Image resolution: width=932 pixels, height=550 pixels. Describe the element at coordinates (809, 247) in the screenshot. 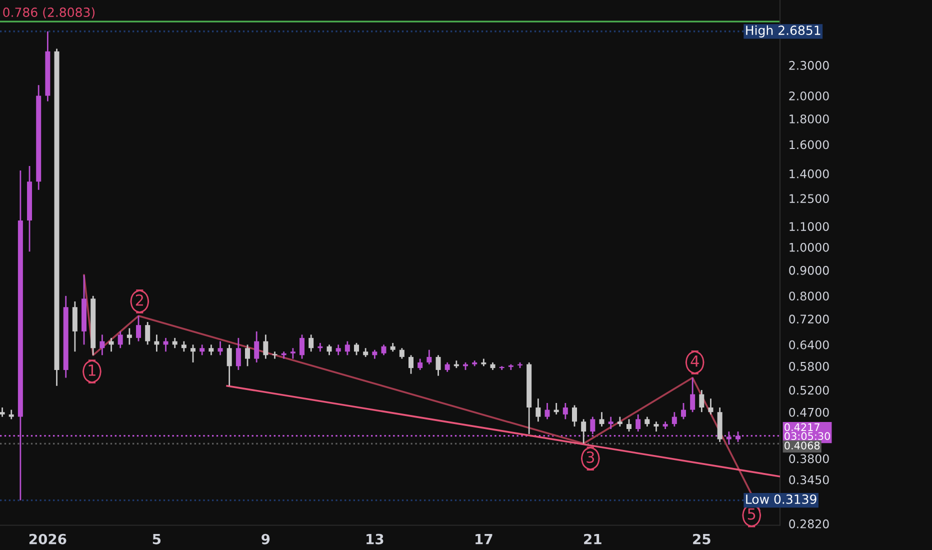

I see `y-tick-label: 1.0000` at that location.